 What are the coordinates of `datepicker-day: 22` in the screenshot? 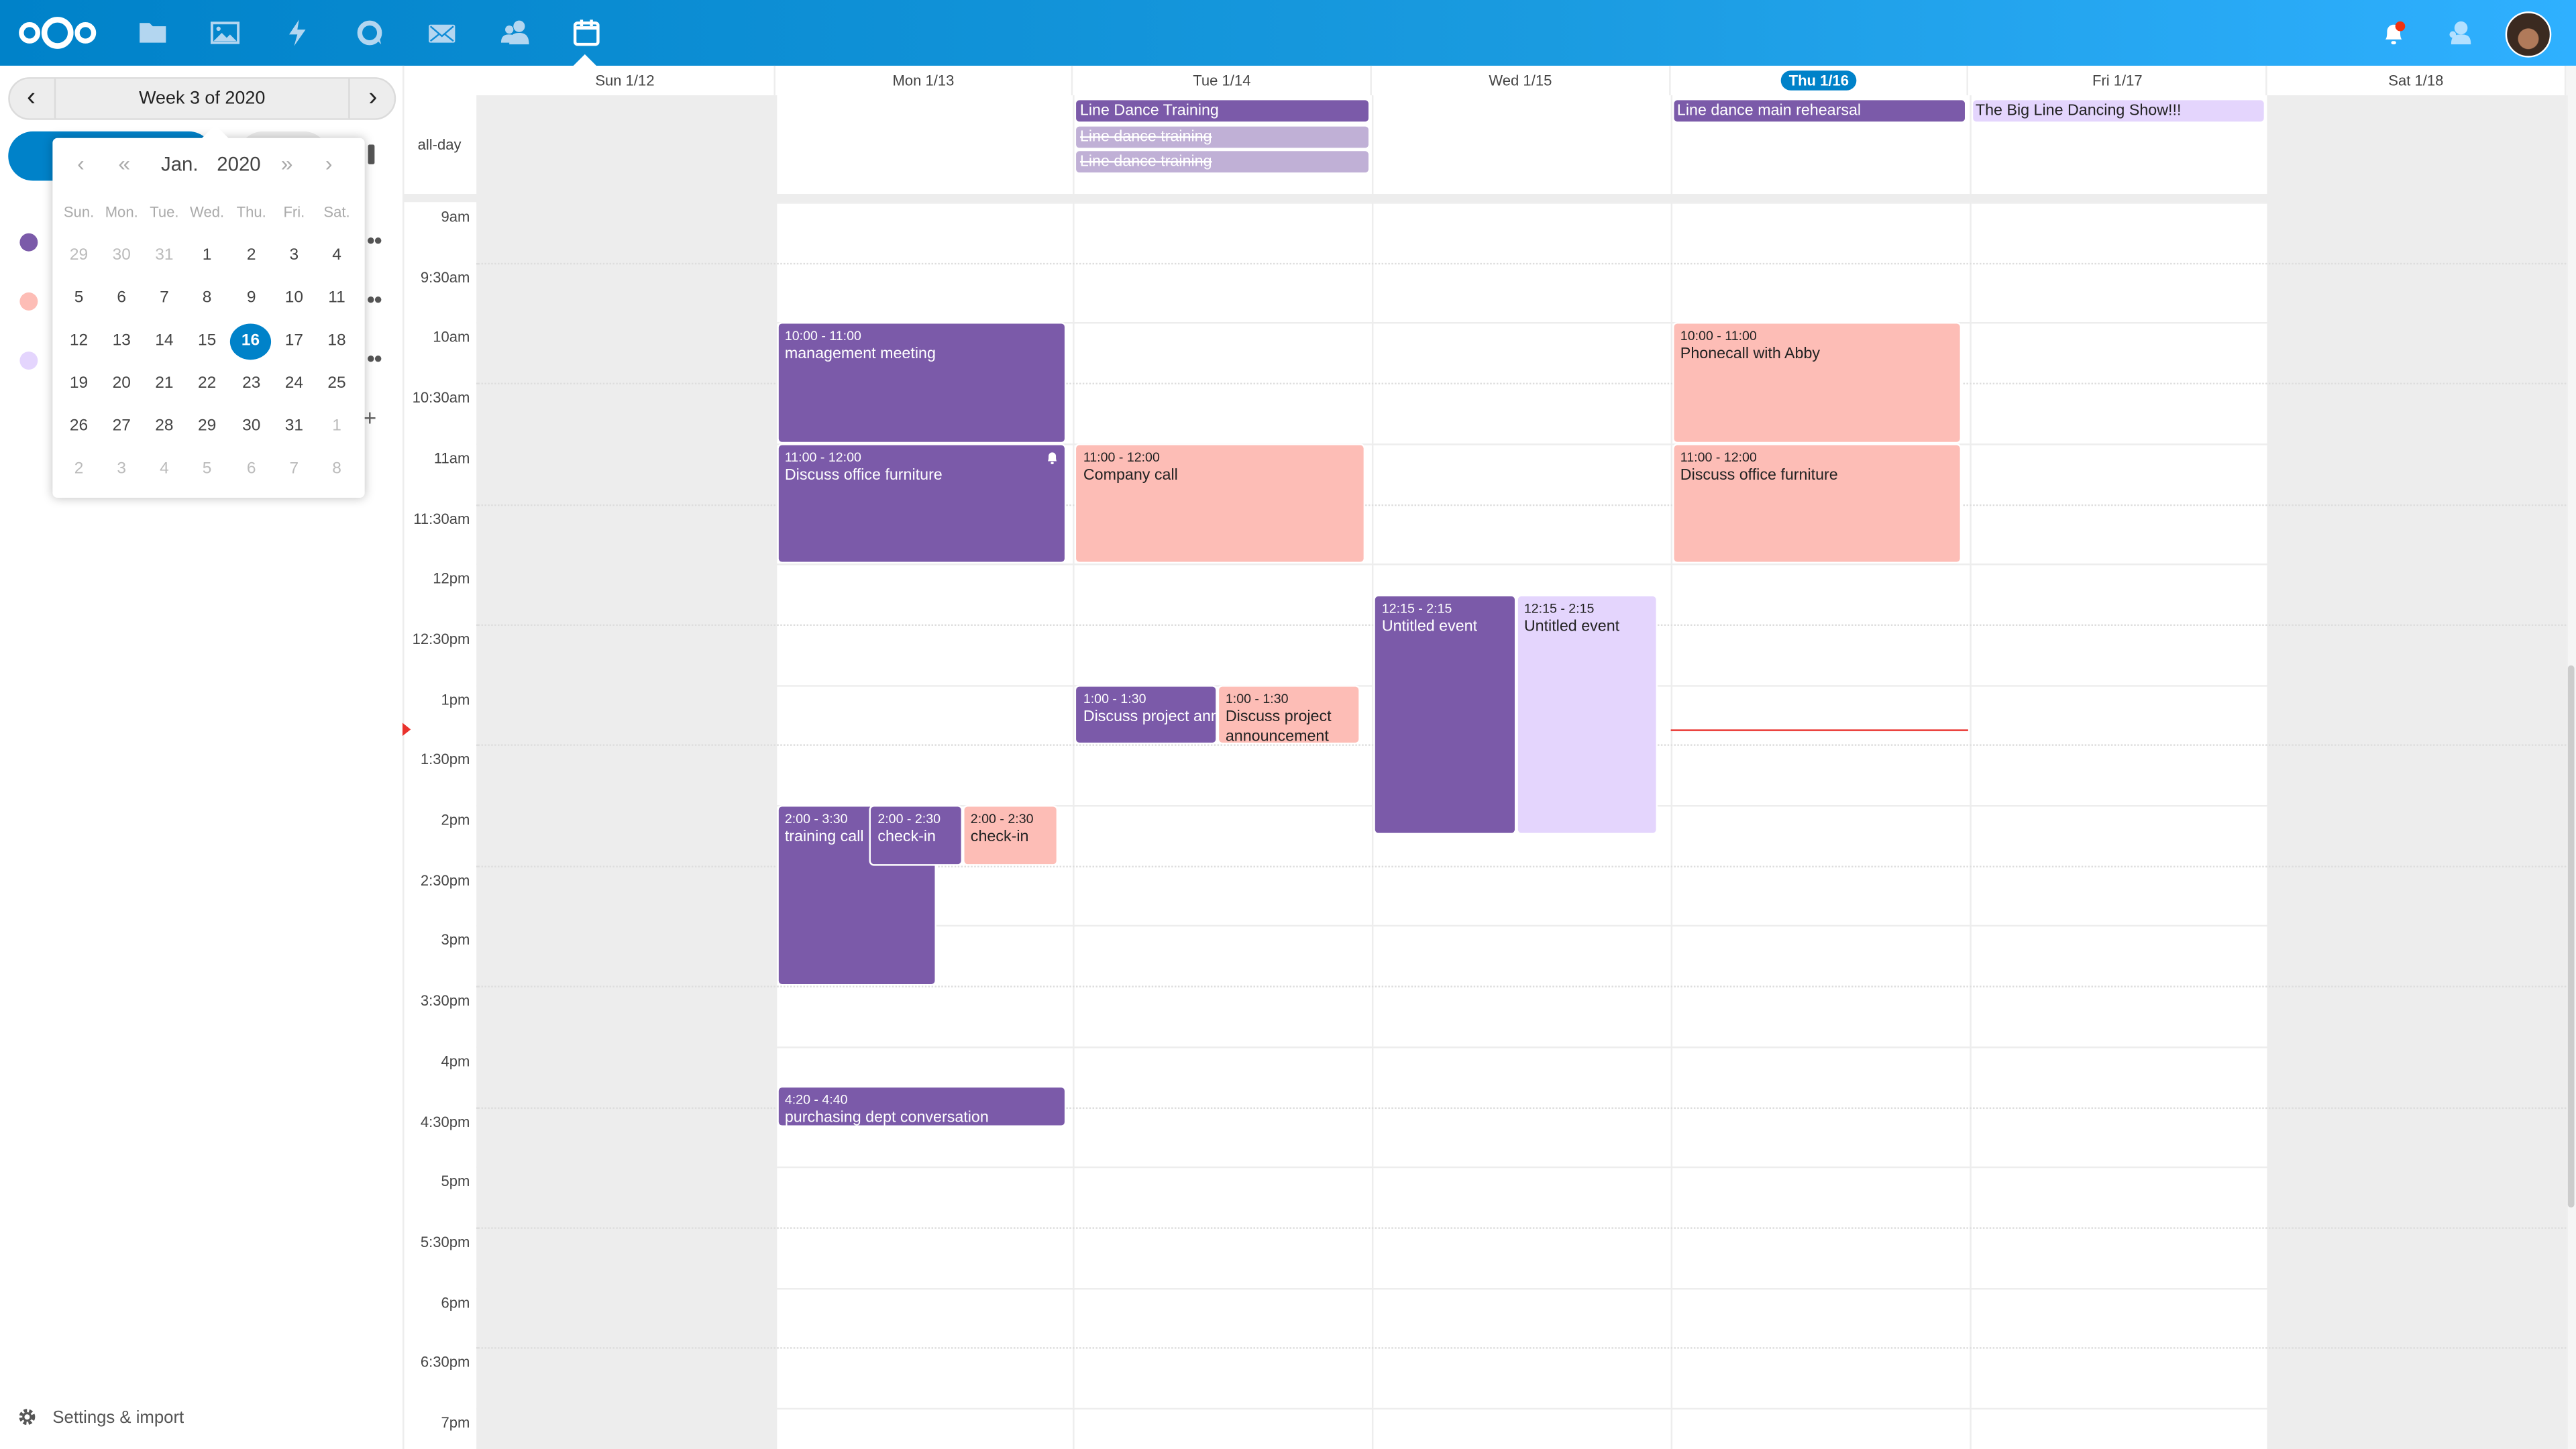 It's located at (207, 383).